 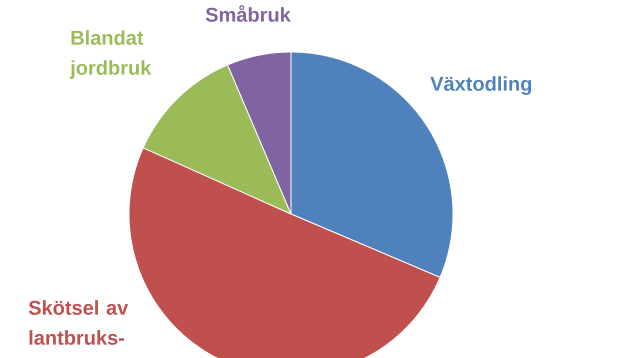 I want to click on slice-label: Småbruk, so click(x=248, y=13).